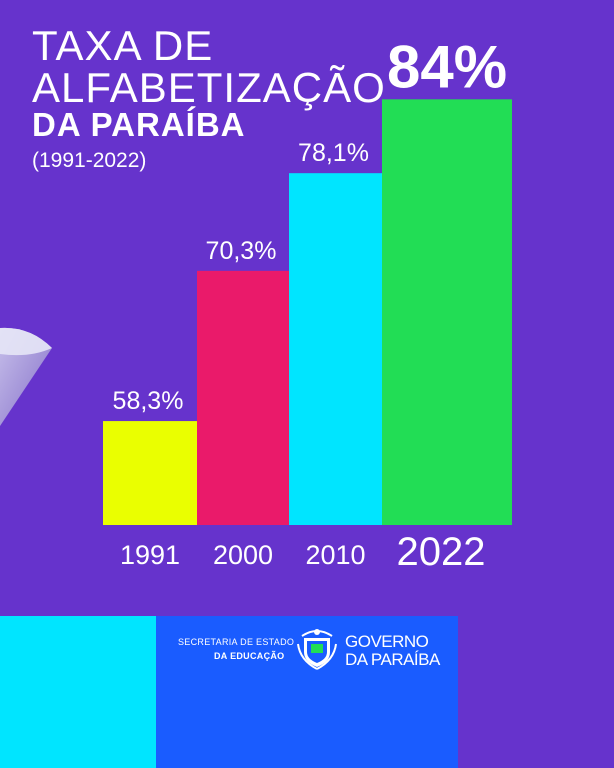  I want to click on category-label-2000: 2000, so click(243, 555).